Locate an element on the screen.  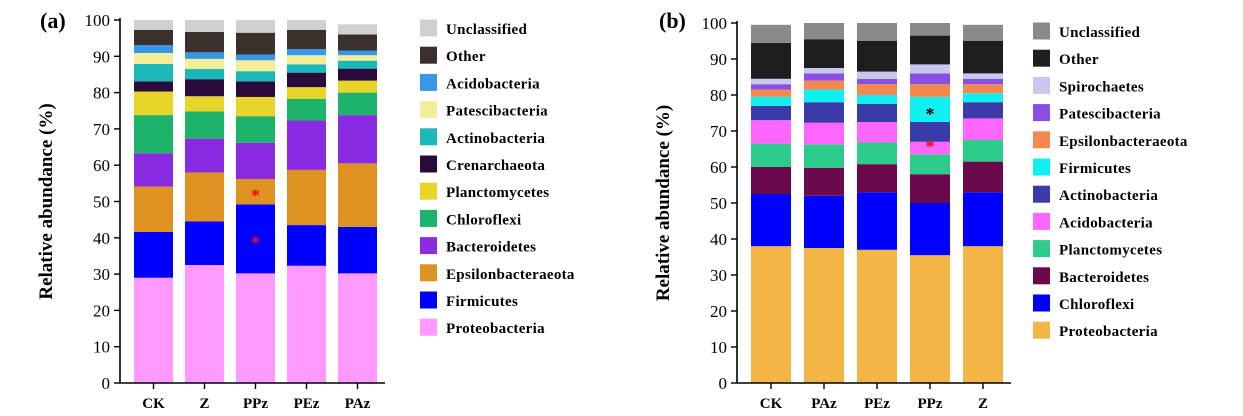
y-tick-label: 0 is located at coordinates (723, 383).